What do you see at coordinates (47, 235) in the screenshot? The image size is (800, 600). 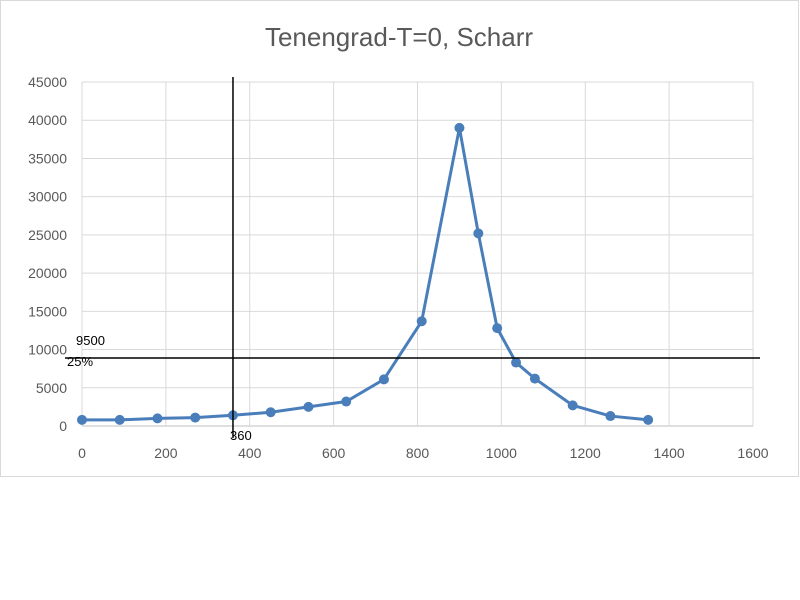 I see `y-tick-label: 25000` at bounding box center [47, 235].